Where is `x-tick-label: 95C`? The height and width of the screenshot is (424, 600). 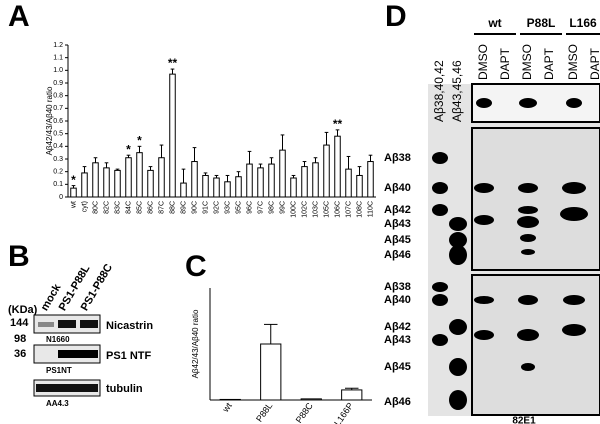
x-tick-label: 95C is located at coordinates (238, 207).